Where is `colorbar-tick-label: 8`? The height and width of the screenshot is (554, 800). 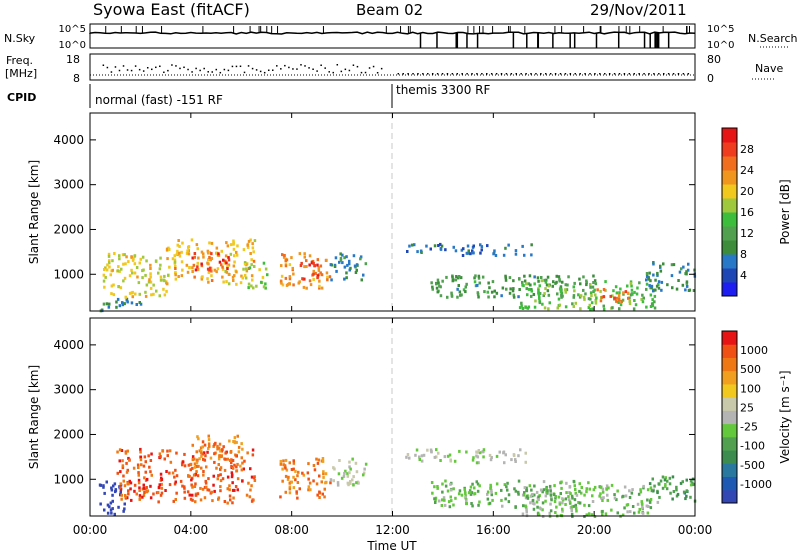
colorbar-tick-label: 8 is located at coordinates (743, 254).